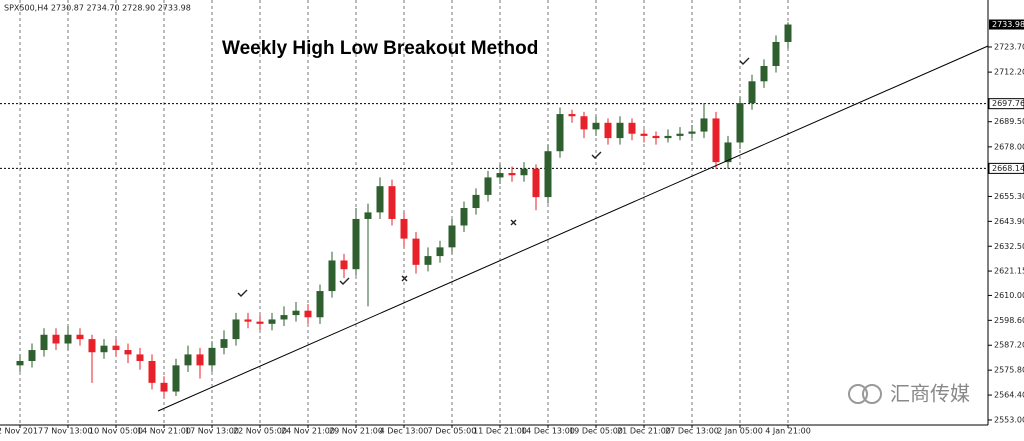 The height and width of the screenshot is (441, 1024). What do you see at coordinates (596, 431) in the screenshot?
I see `x-tick-label: 19 Dec 05:00` at bounding box center [596, 431].